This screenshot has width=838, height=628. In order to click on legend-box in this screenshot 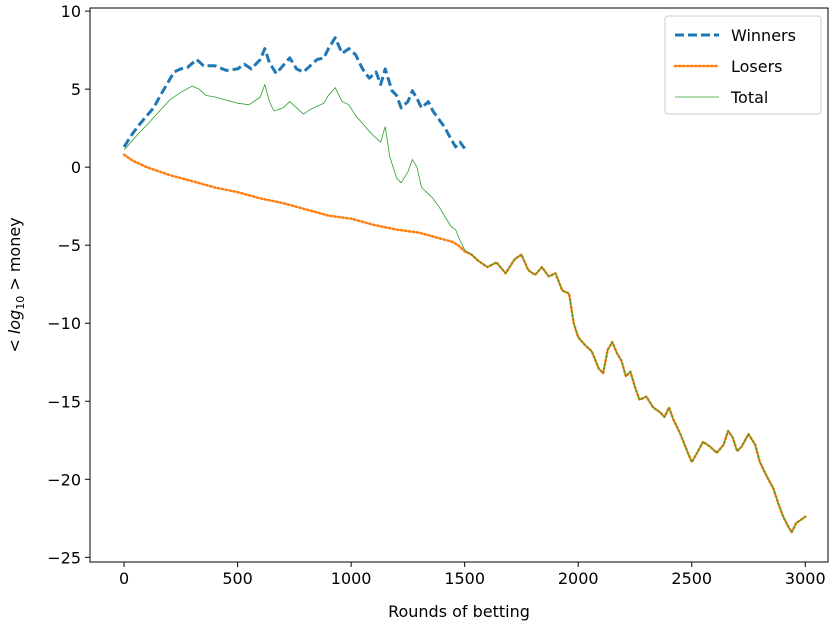, I will do `click(743, 65)`.